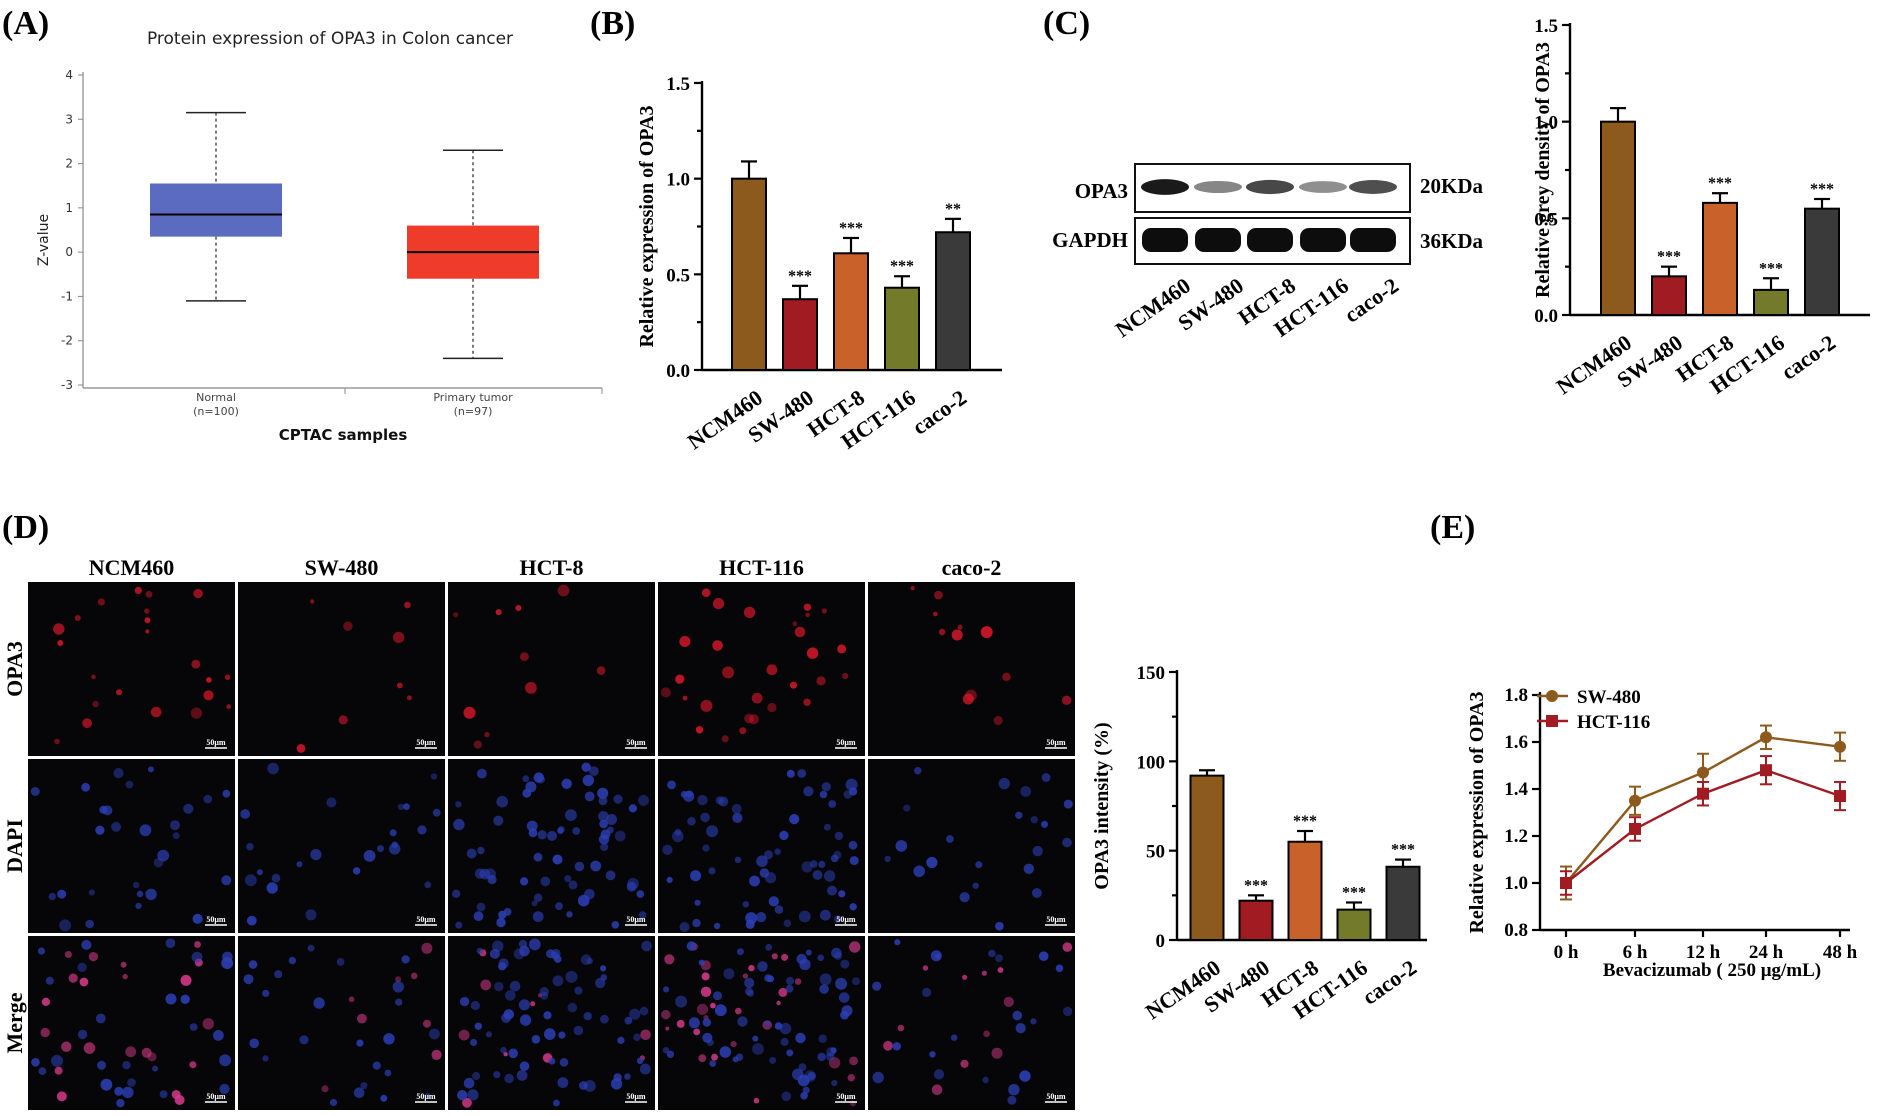 The height and width of the screenshot is (1116, 1900). Describe the element at coordinates (69, 75) in the screenshot. I see `boxplot-y-tick-label: 4` at that location.